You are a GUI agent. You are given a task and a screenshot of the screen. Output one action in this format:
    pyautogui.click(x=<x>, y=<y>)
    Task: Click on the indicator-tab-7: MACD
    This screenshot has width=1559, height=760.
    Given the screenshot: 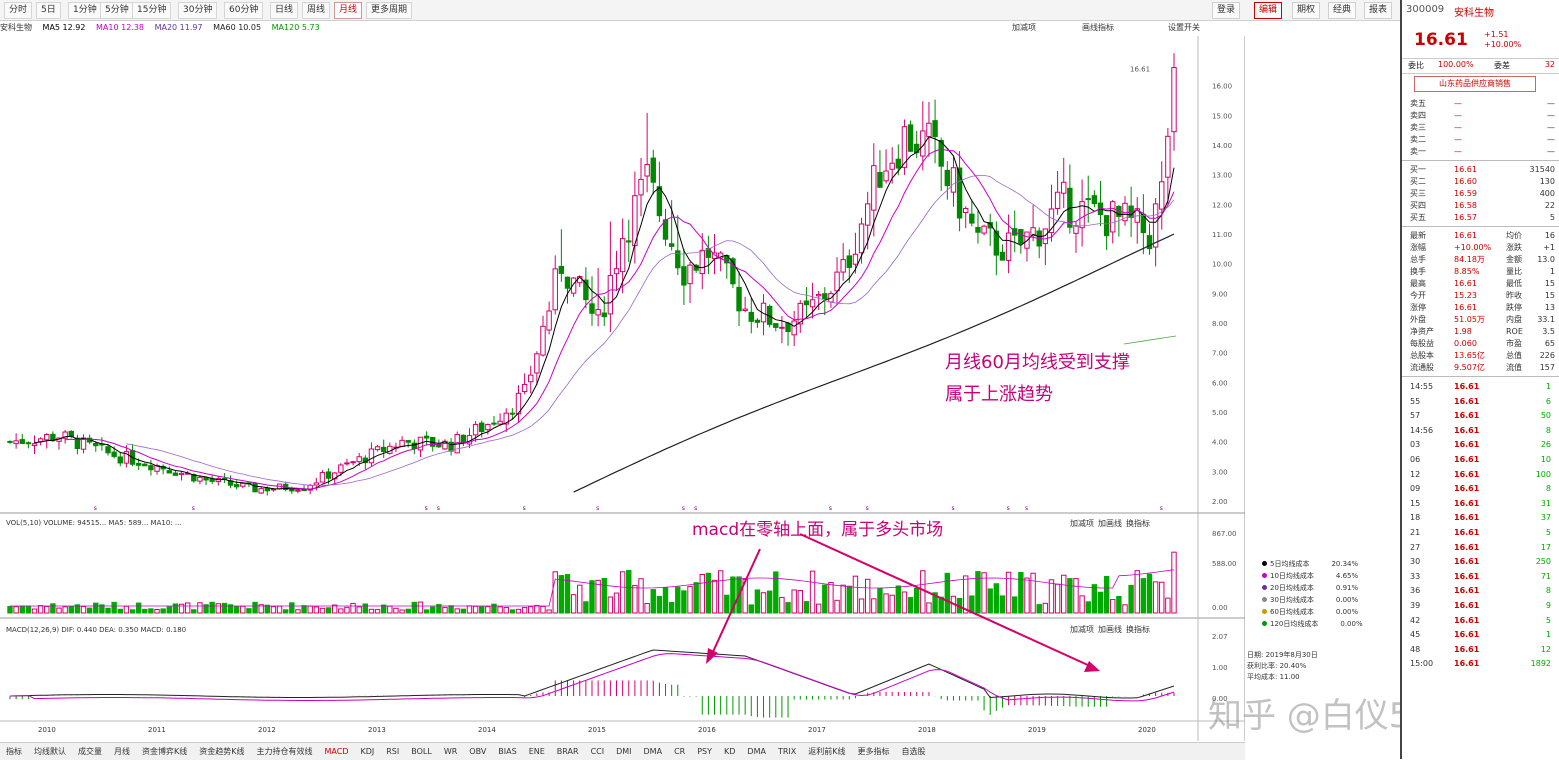 What is the action you would take?
    pyautogui.click(x=336, y=751)
    